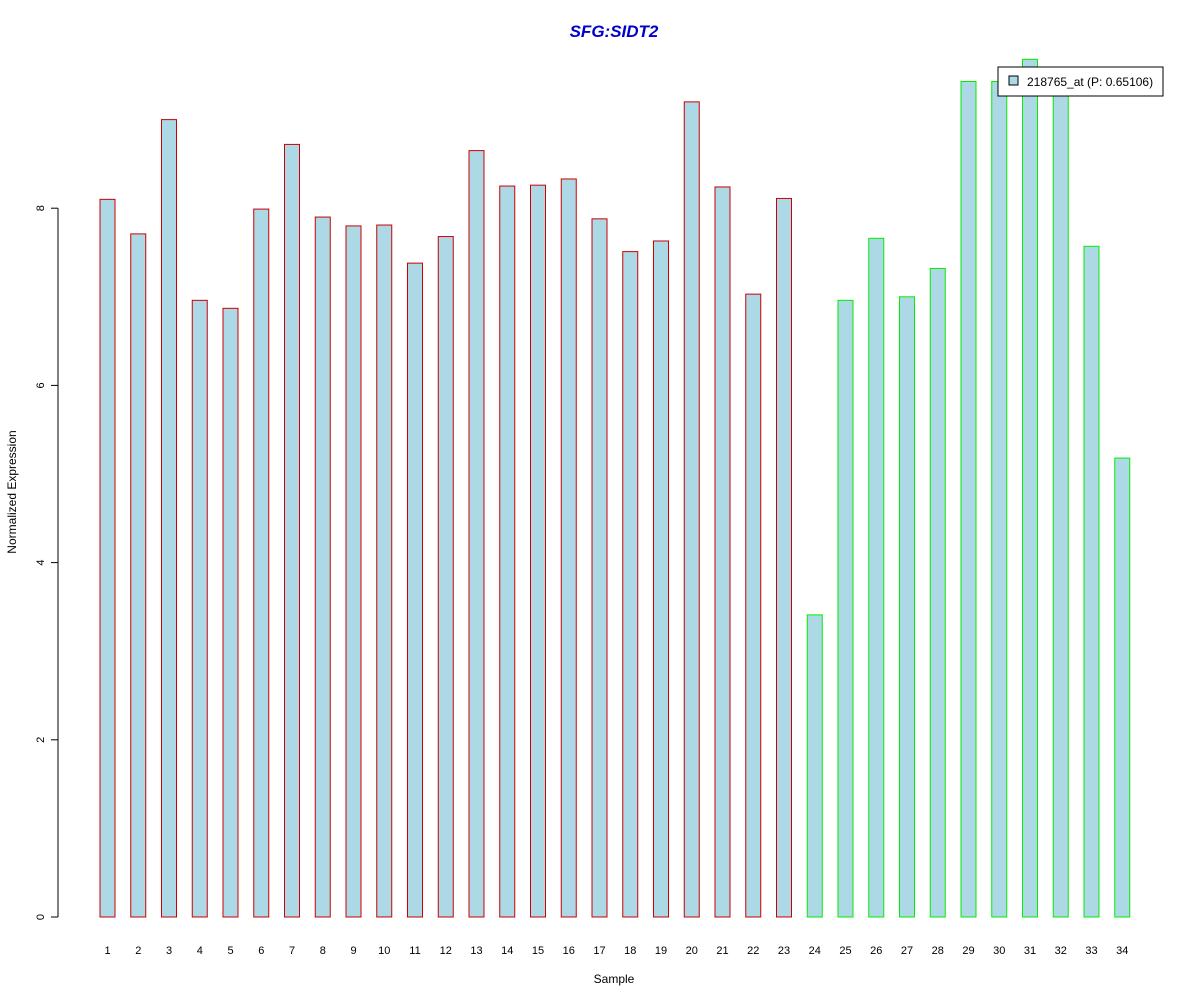 The image size is (1200, 1000). I want to click on y-axis: 0 2 4 6 8, so click(47, 562).